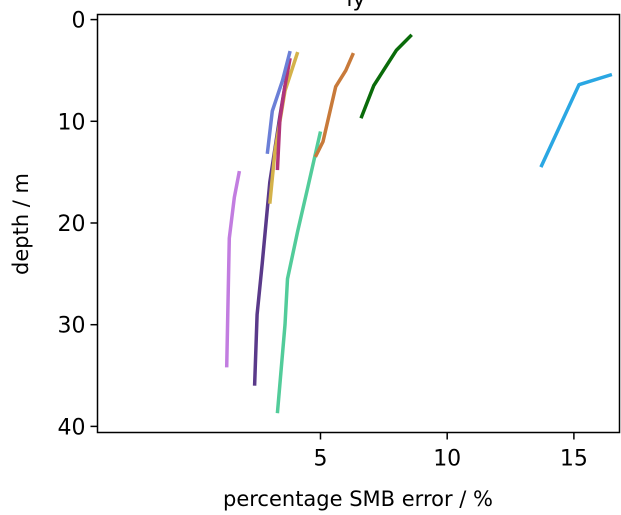 Image resolution: width=621 pixels, height=515 pixels. I want to click on chart-title-fragment: ly, so click(355, 6).